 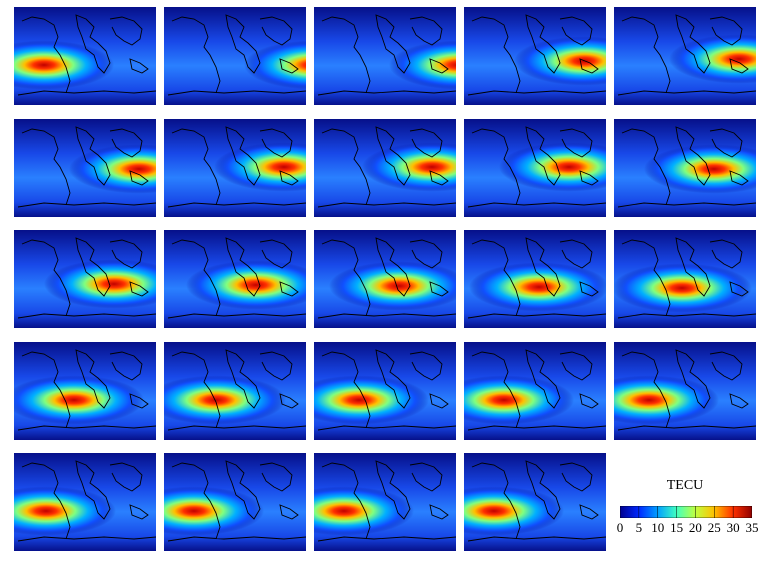 I want to click on colorbar, so click(x=686, y=512).